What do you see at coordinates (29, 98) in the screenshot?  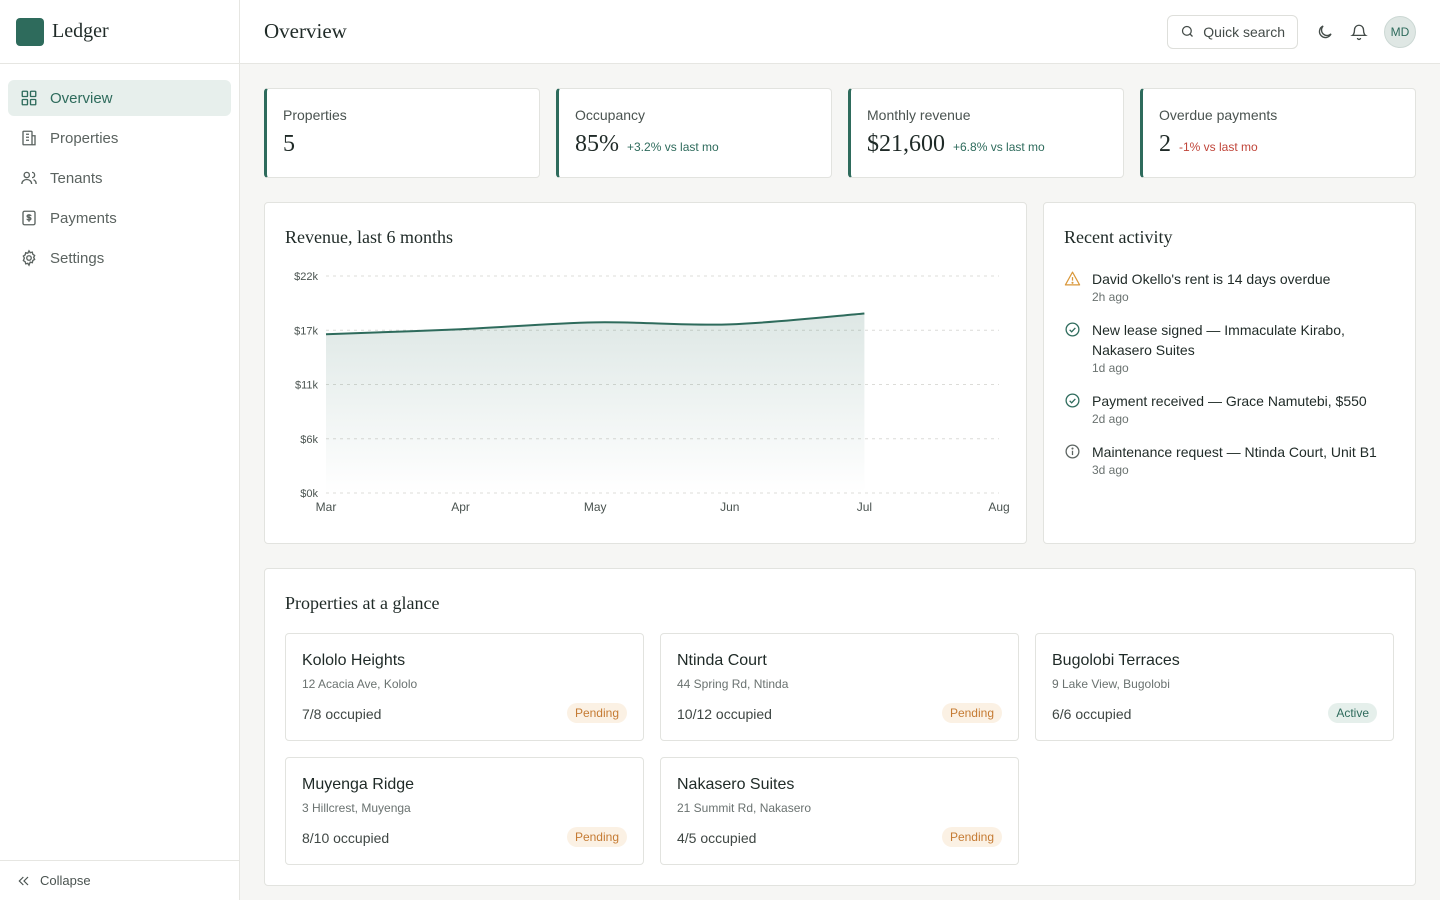 I see `grid-icon` at bounding box center [29, 98].